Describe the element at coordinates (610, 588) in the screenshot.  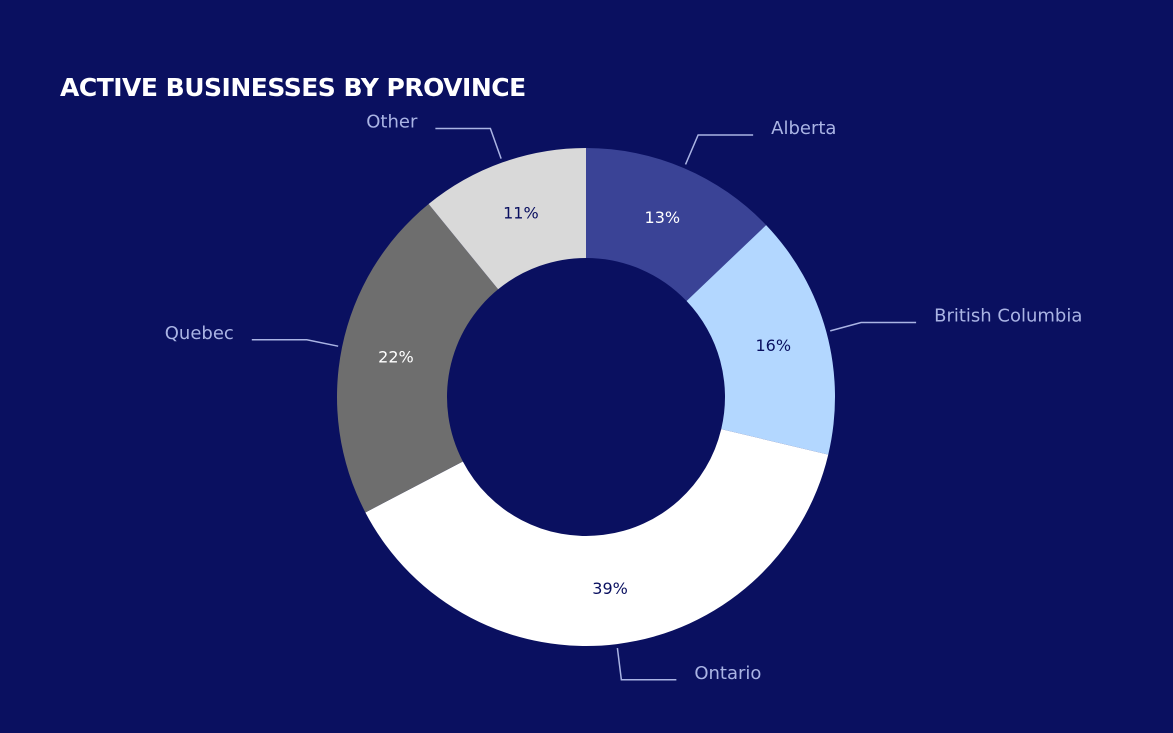
I see `value-label: 39%` at that location.